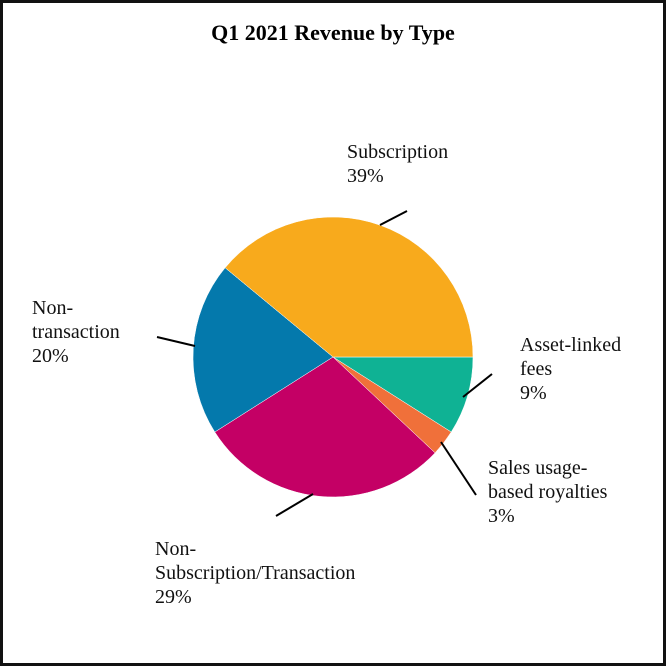 The width and height of the screenshot is (666, 666). What do you see at coordinates (398, 164) in the screenshot?
I see `label-subscription: Subscription 39%` at bounding box center [398, 164].